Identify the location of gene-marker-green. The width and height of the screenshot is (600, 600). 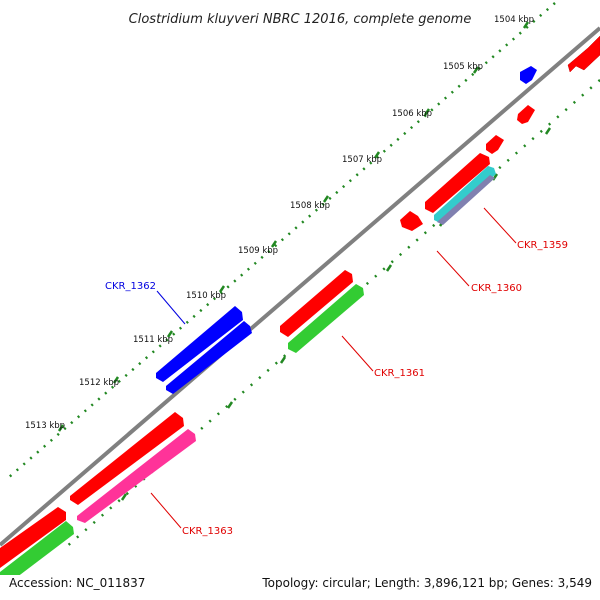
(3, 574).